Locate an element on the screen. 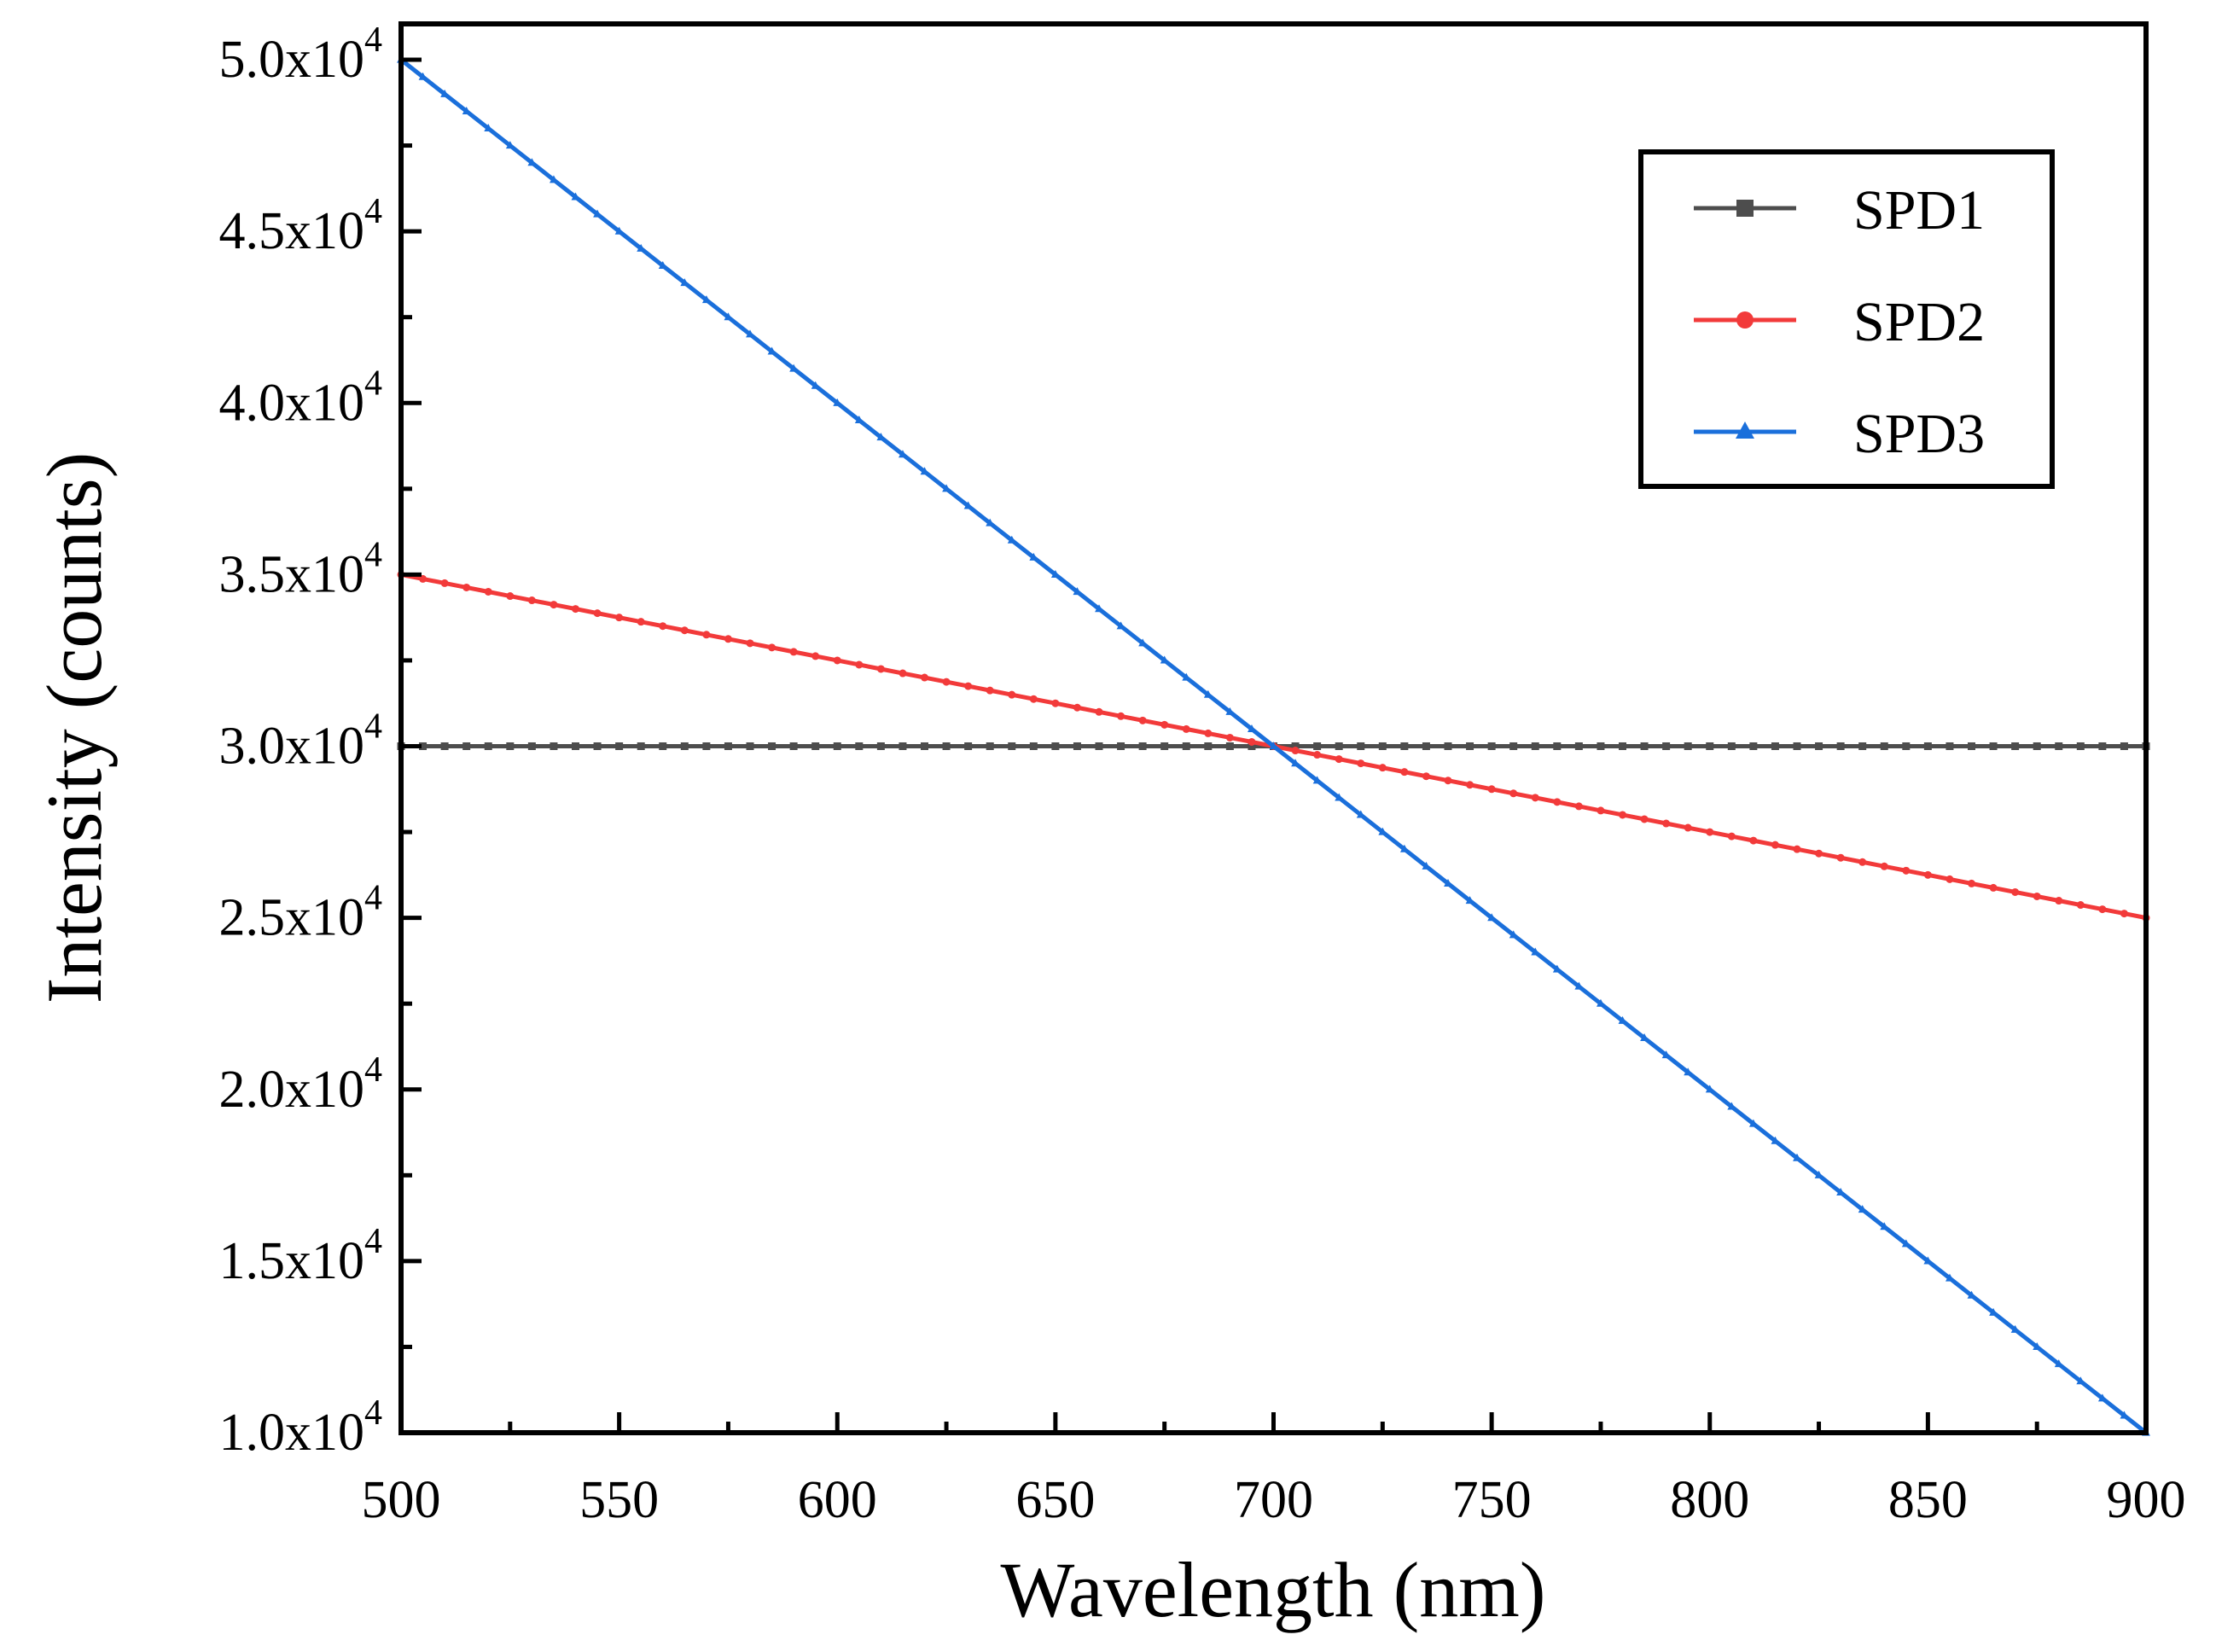 The width and height of the screenshot is (2216, 1652). legend: SPD1 SPD2 SPD3 is located at coordinates (1846, 319).